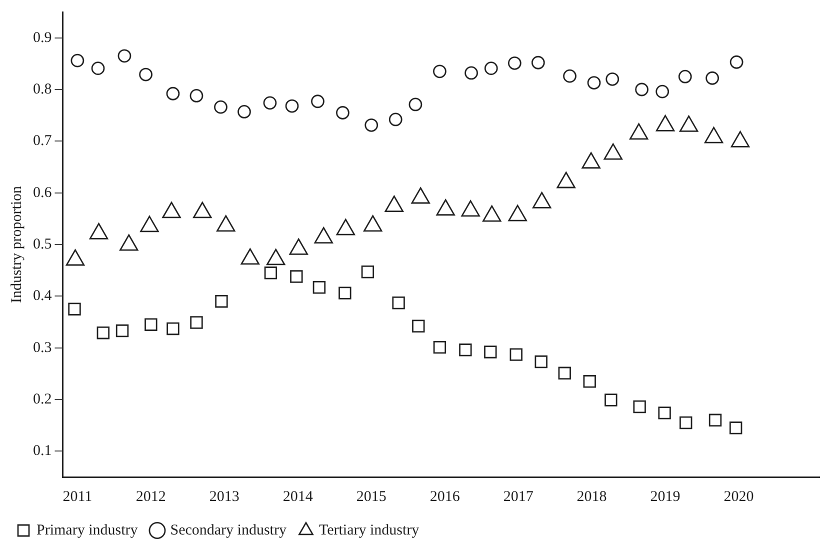 This screenshot has height=552, width=831. I want to click on x-tick-label: 2012, so click(151, 496).